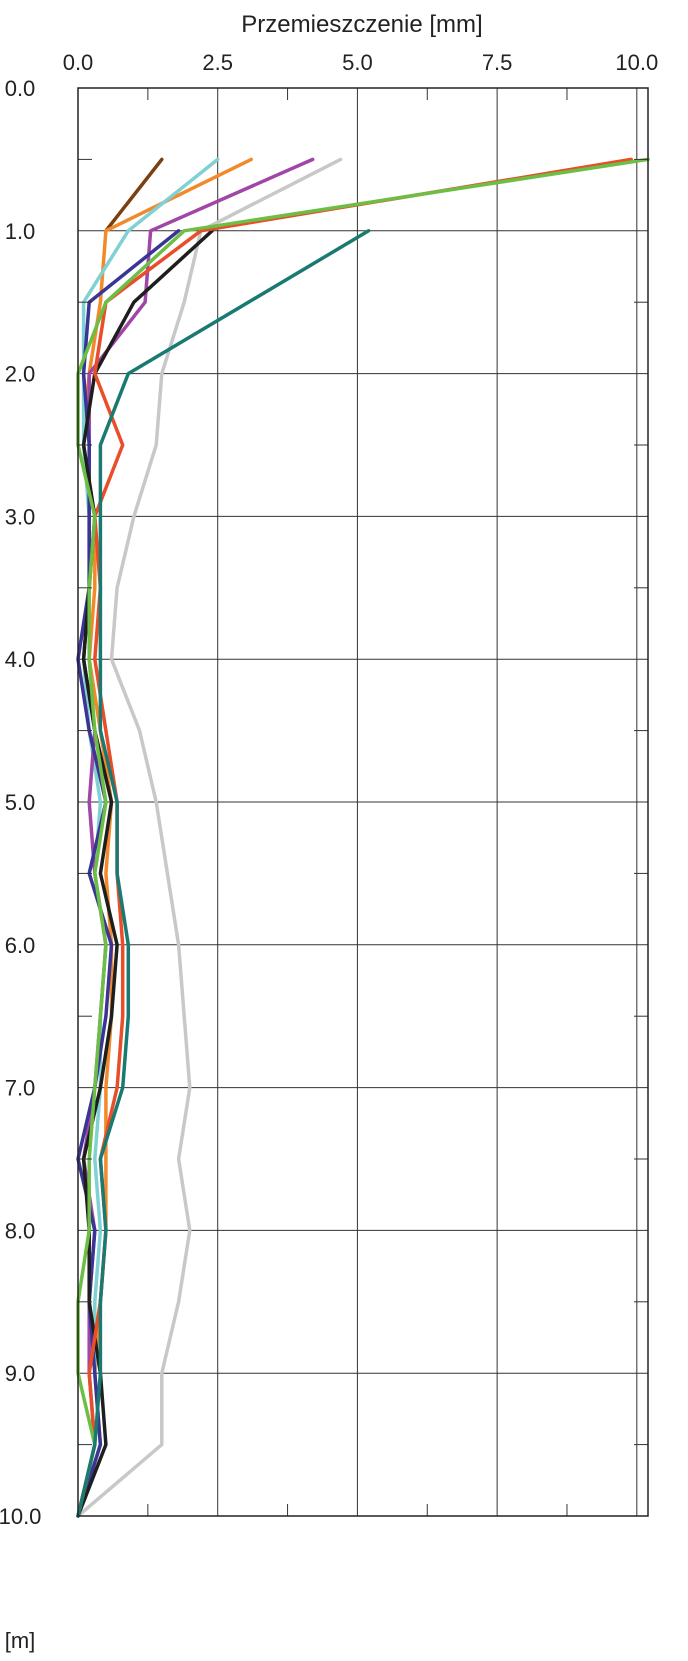 This screenshot has width=688, height=1661. Describe the element at coordinates (20, 1640) in the screenshot. I see `y-axis-unit: [m]` at that location.